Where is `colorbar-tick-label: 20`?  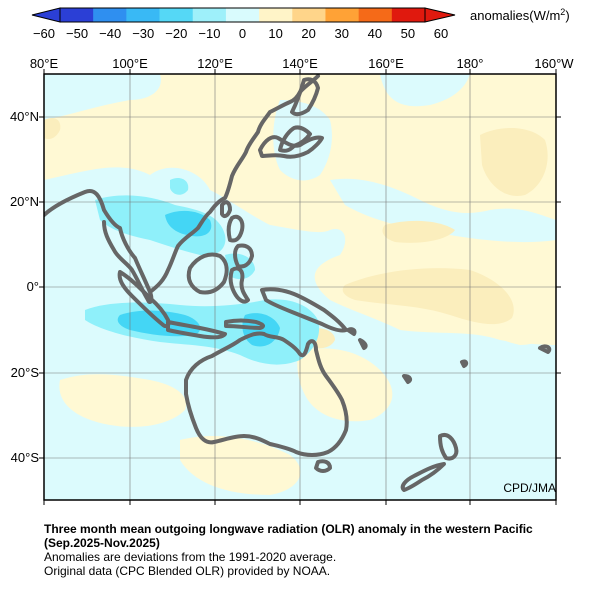
colorbar-tick-label: 20 is located at coordinates (308, 33).